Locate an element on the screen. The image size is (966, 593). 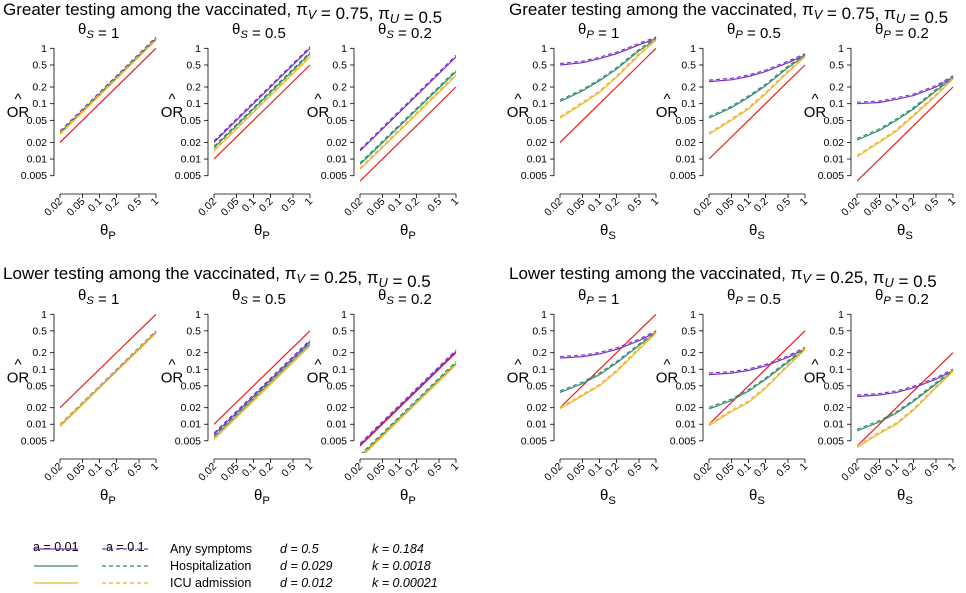
panel-title: θP = 0.5 is located at coordinates (754, 297).